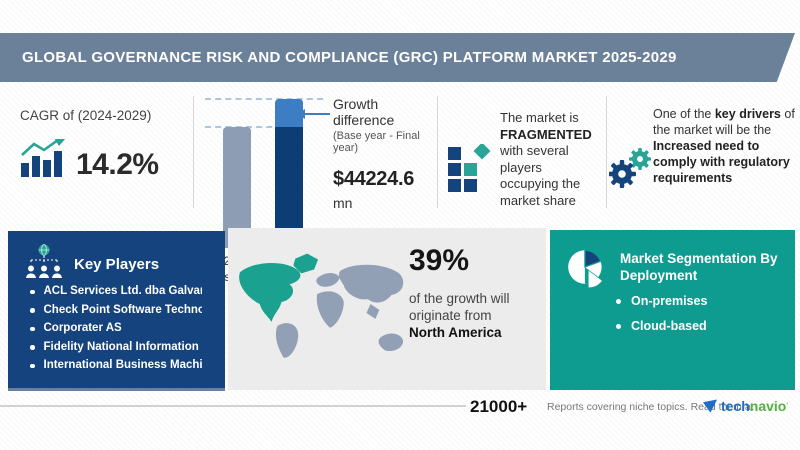 The image size is (800, 450). I want to click on footer-divider, so click(233, 406).